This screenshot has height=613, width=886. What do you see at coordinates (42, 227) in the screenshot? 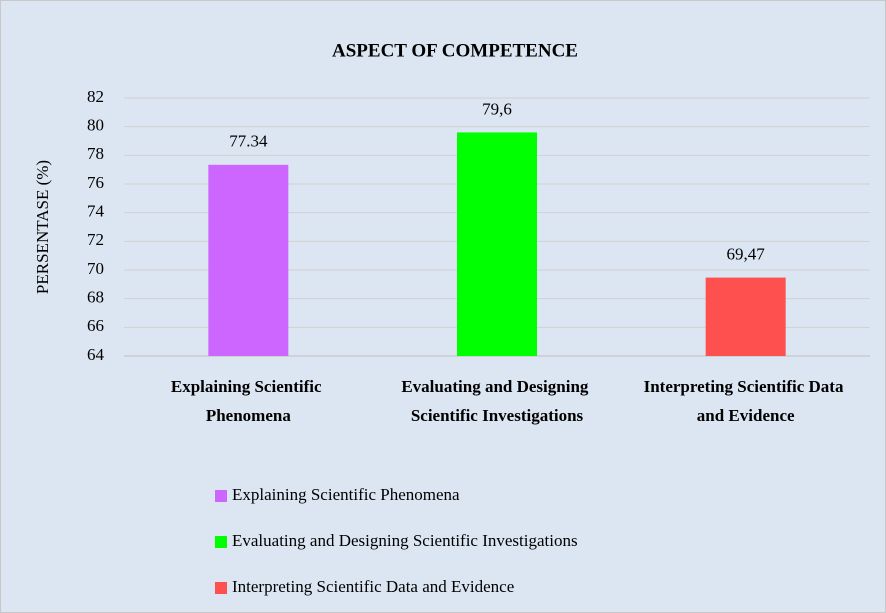
I see `y-axis-label: PERSENTASE (%)` at bounding box center [42, 227].